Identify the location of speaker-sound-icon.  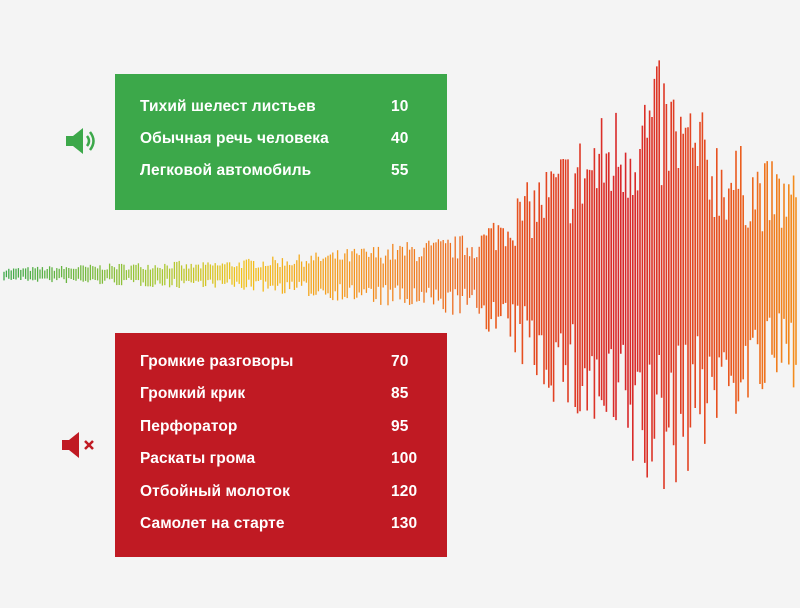
(80, 141).